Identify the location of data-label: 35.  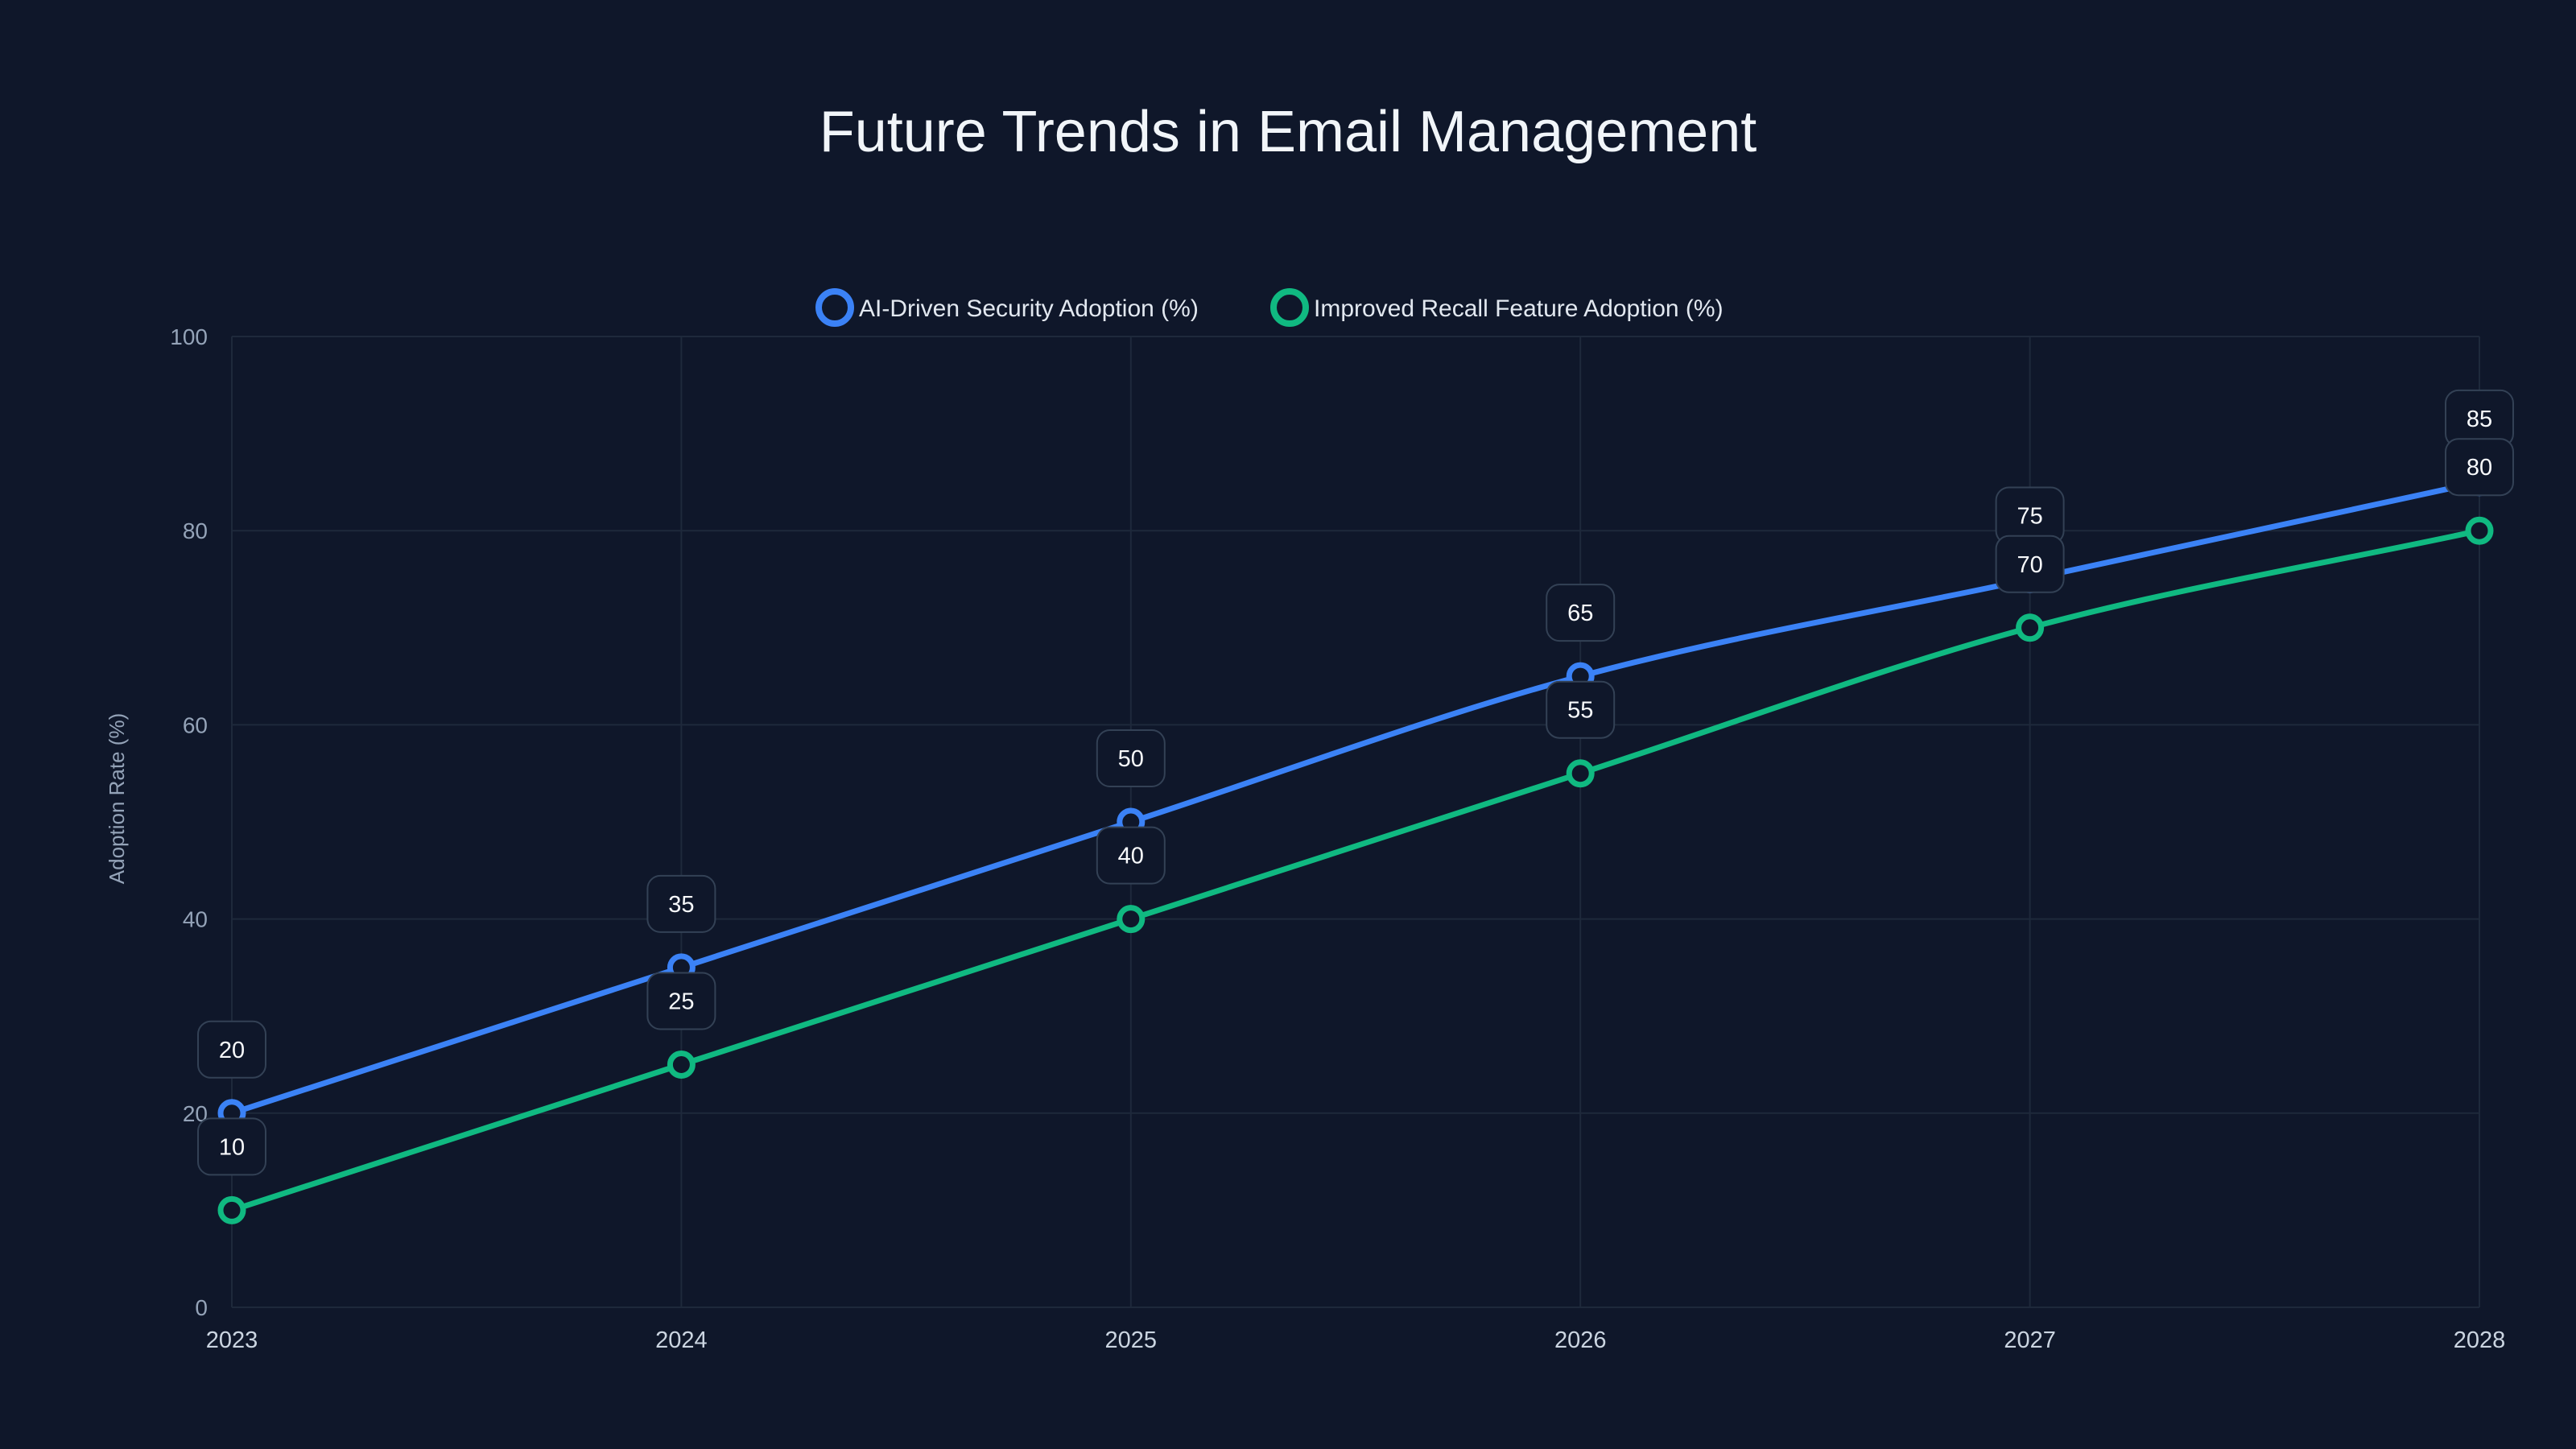
(681, 903).